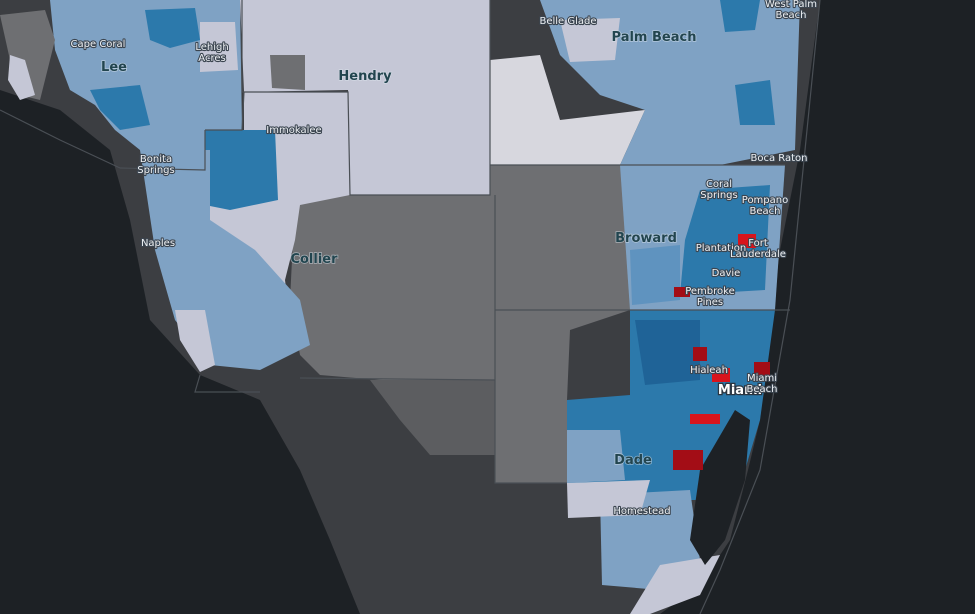 The image size is (975, 614). I want to click on hendry-grey, so click(287, 72).